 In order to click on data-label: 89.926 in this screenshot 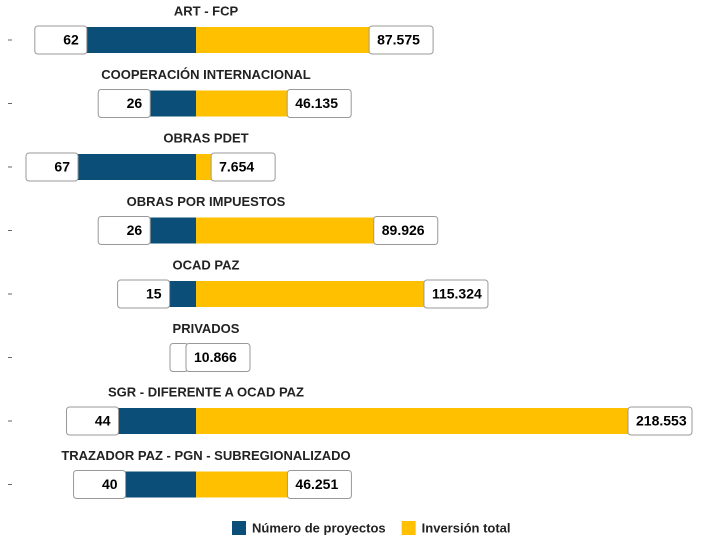, I will do `click(403, 230)`.